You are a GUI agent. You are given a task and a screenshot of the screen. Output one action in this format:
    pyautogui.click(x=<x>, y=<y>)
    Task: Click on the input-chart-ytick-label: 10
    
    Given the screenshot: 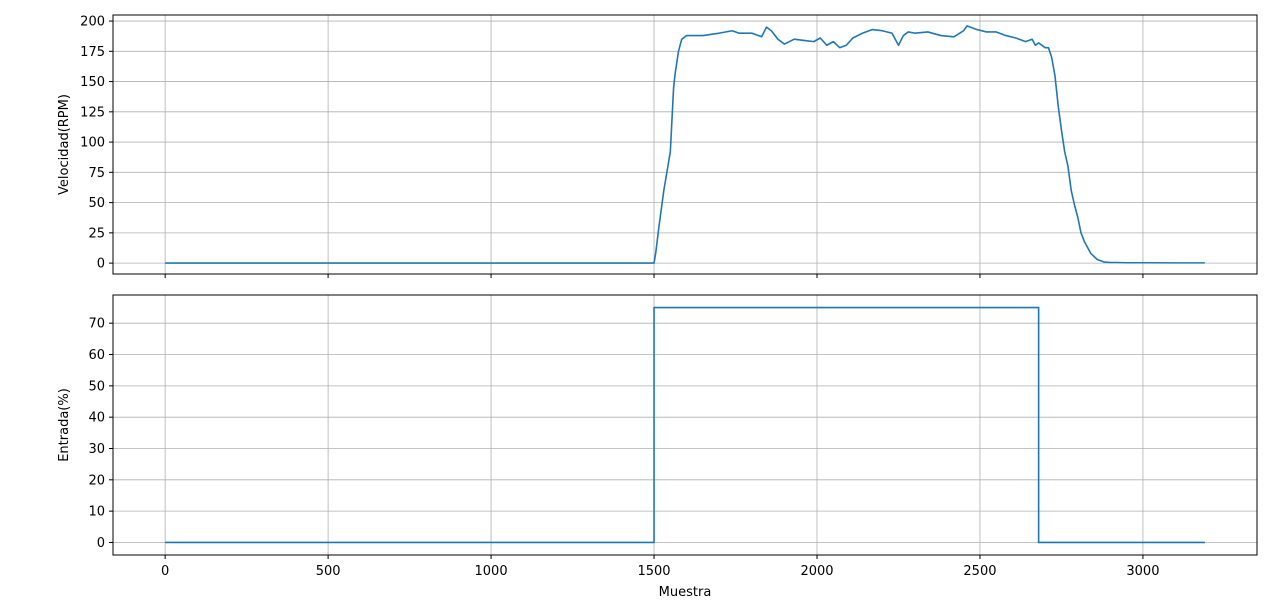 What is the action you would take?
    pyautogui.click(x=96, y=512)
    